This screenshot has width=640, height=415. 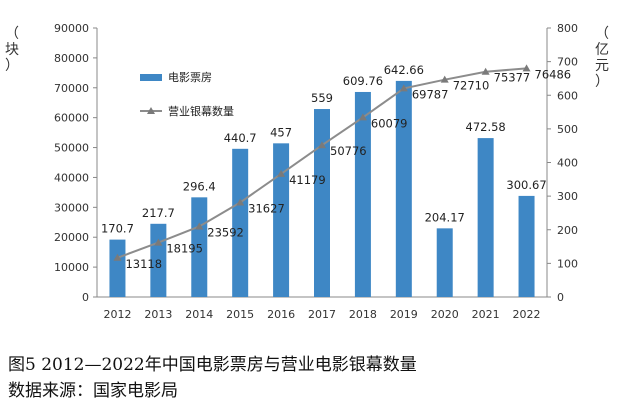 What do you see at coordinates (158, 213) in the screenshot?
I see `bar-value-label: 217.7` at bounding box center [158, 213].